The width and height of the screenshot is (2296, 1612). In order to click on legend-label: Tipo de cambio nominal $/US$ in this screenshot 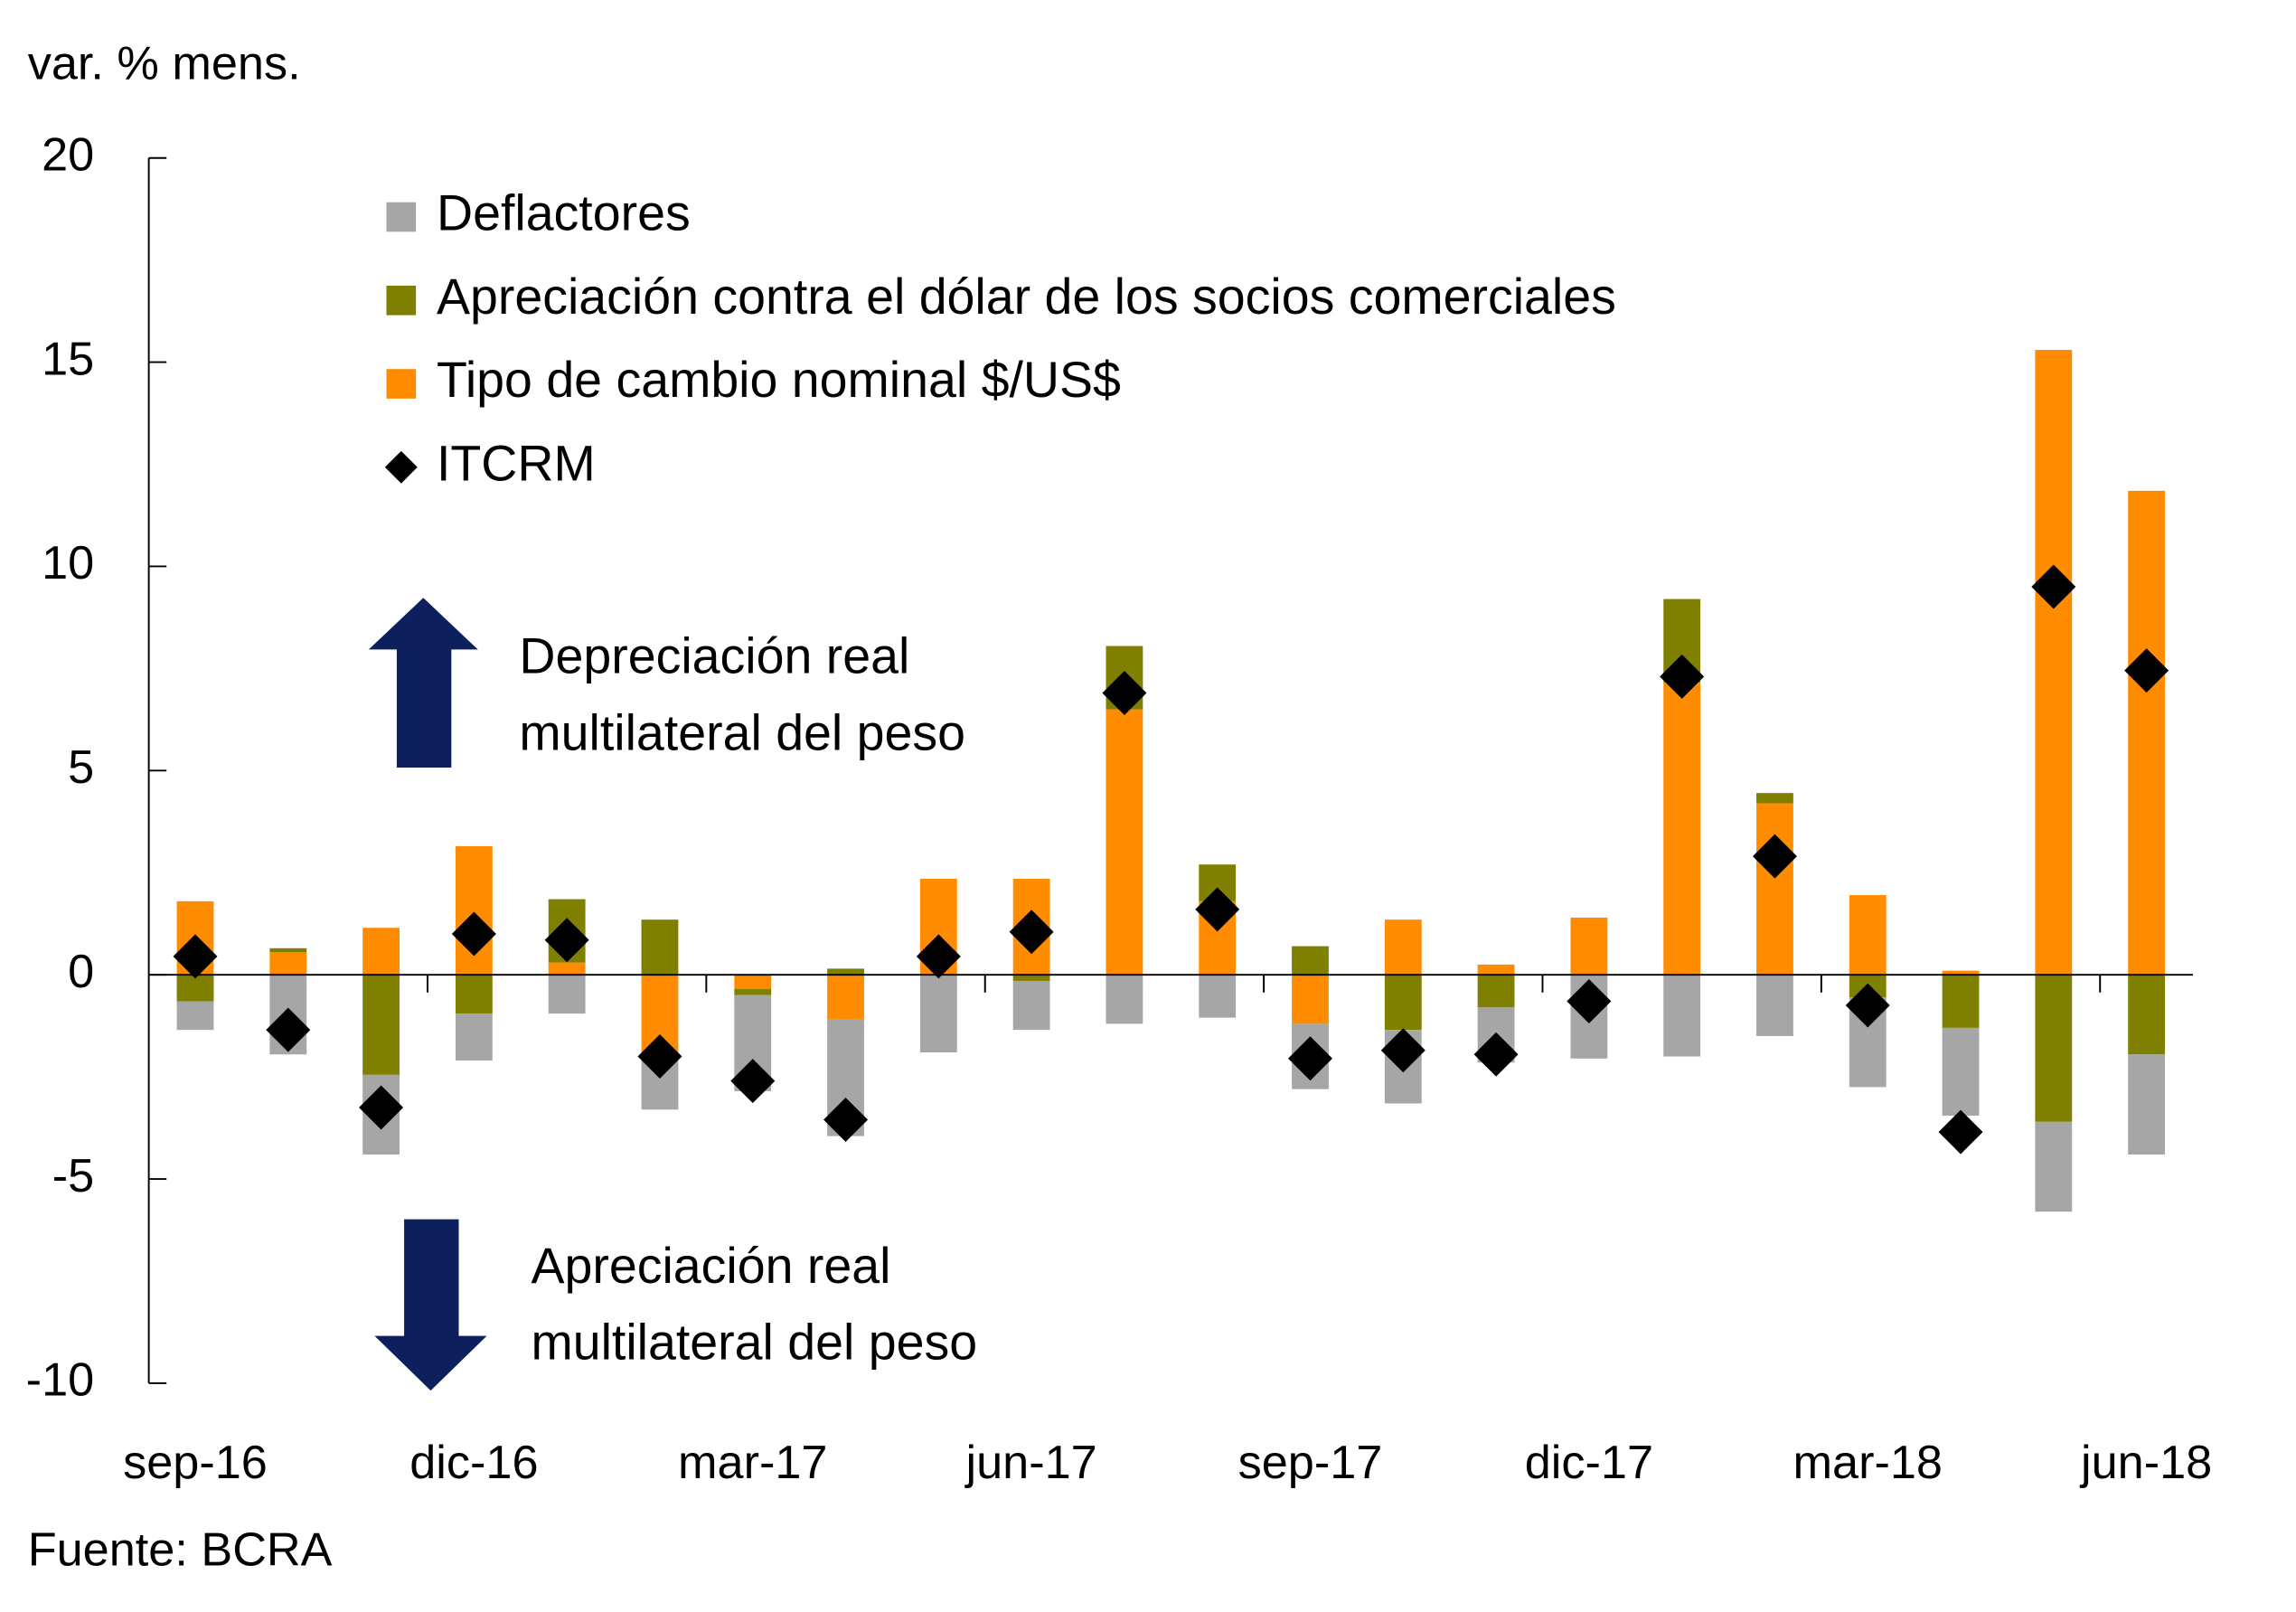, I will do `click(779, 380)`.